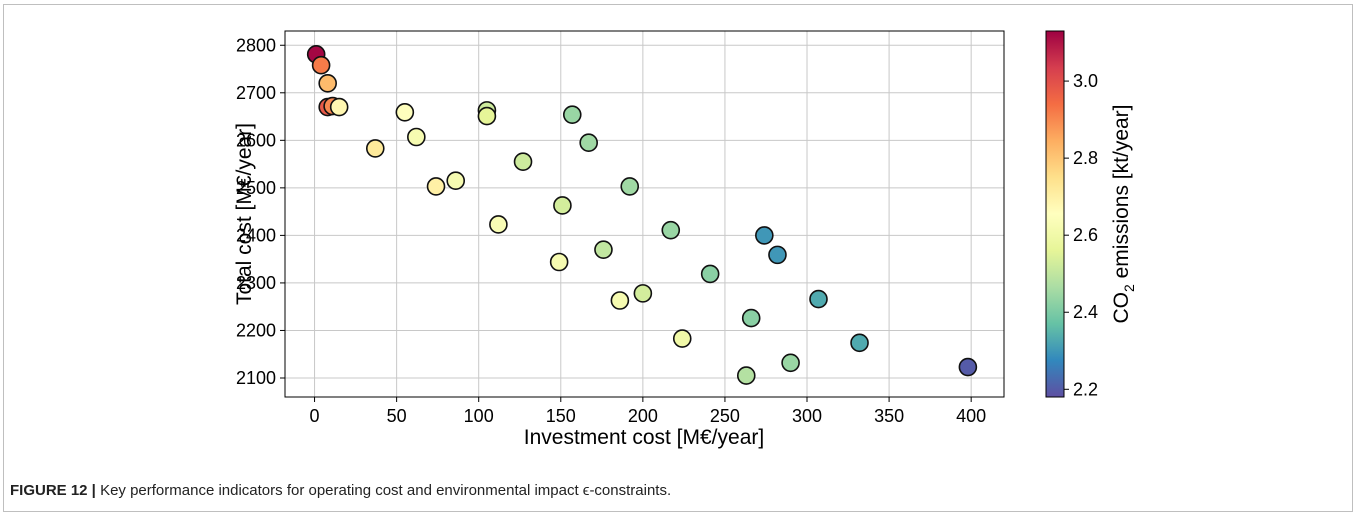 This screenshot has height=517, width=1357. Describe the element at coordinates (1121, 308) in the screenshot. I see `colorbar-label-main: CO` at that location.